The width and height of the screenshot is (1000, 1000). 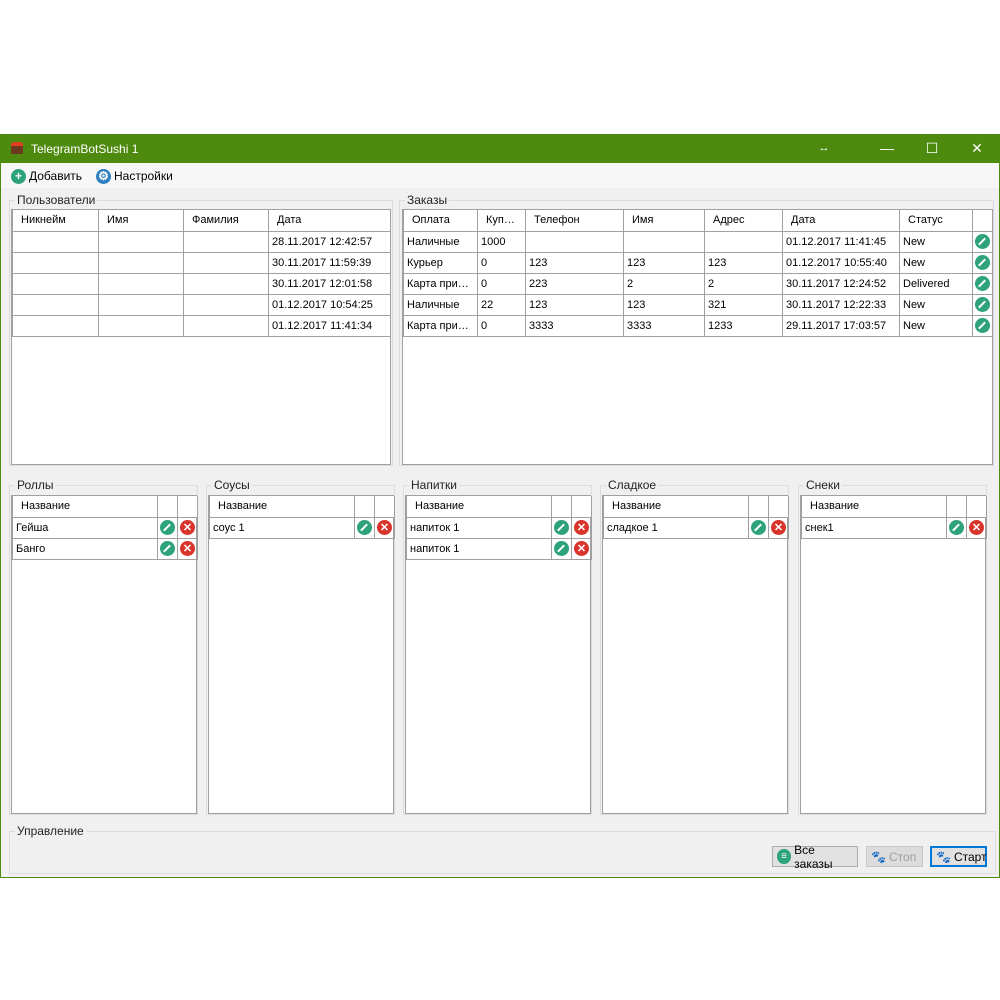 What do you see at coordinates (201, 241) in the screenshot?
I see `table-row: 28.11.2017 12:42:57` at bounding box center [201, 241].